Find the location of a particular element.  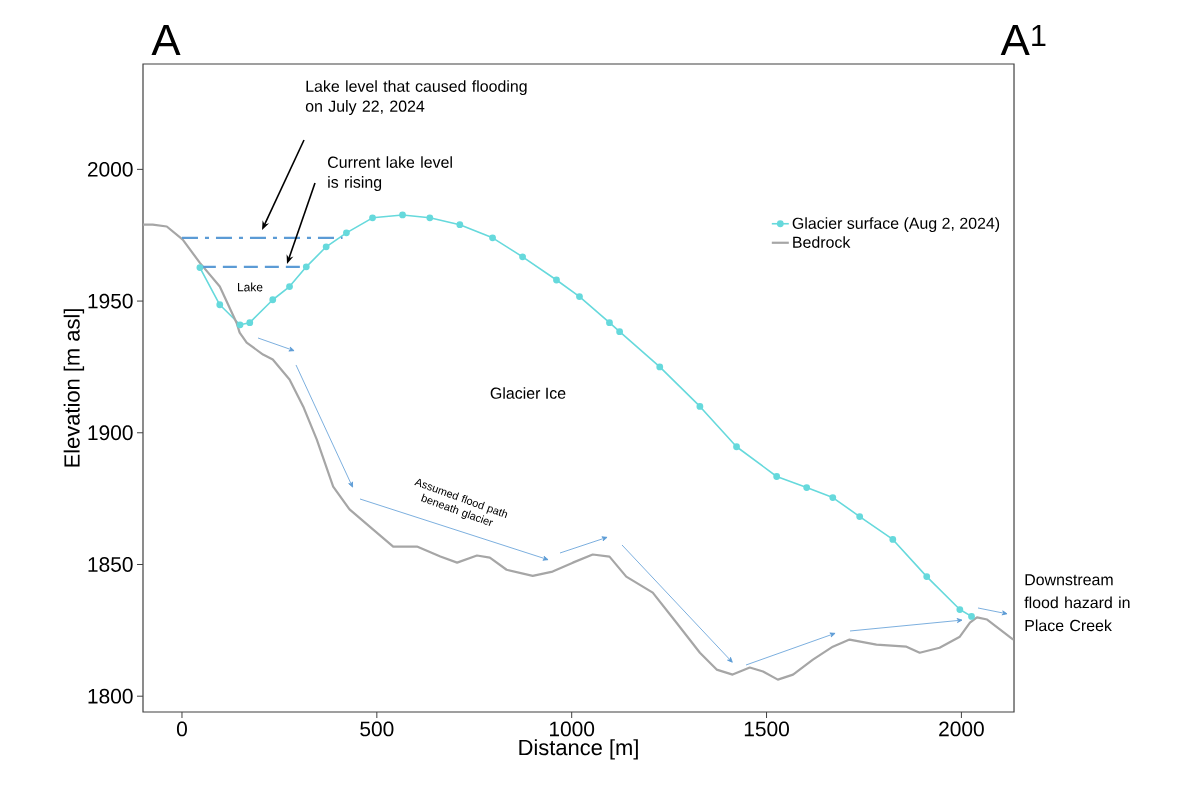

y-tick-label: 1850 is located at coordinates (110, 564).